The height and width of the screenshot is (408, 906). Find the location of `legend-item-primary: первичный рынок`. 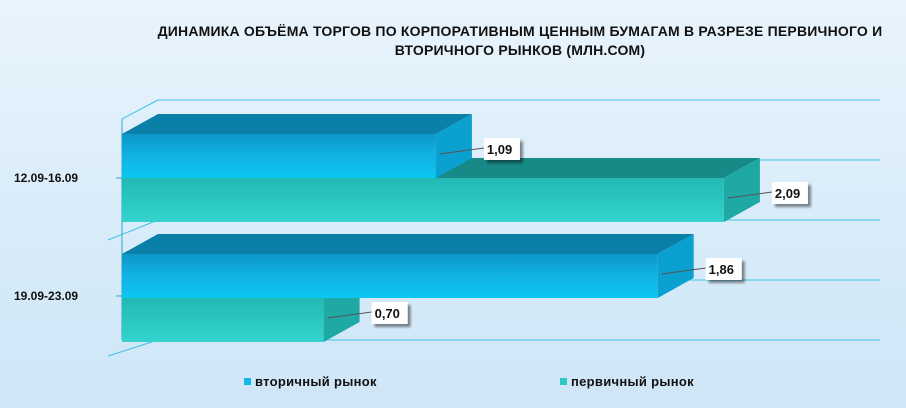

legend-item-primary: первичный рынок is located at coordinates (627, 381).